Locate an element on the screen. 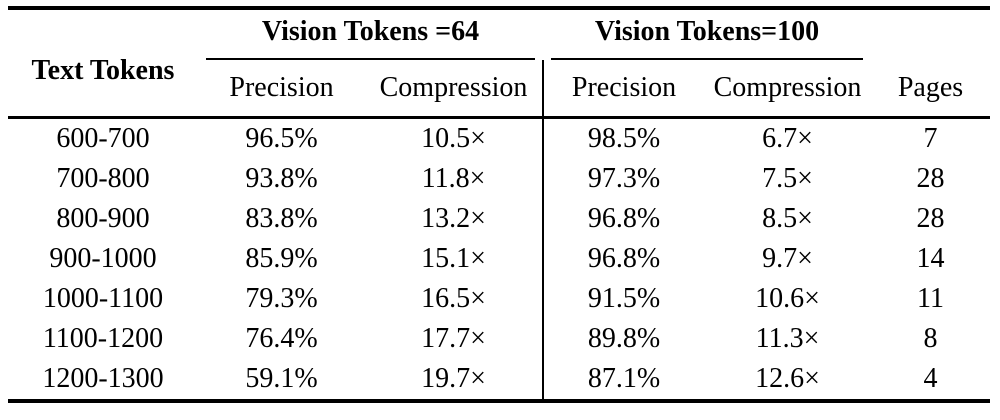  row-label-text-tokens: 700-800 is located at coordinates (103, 178).